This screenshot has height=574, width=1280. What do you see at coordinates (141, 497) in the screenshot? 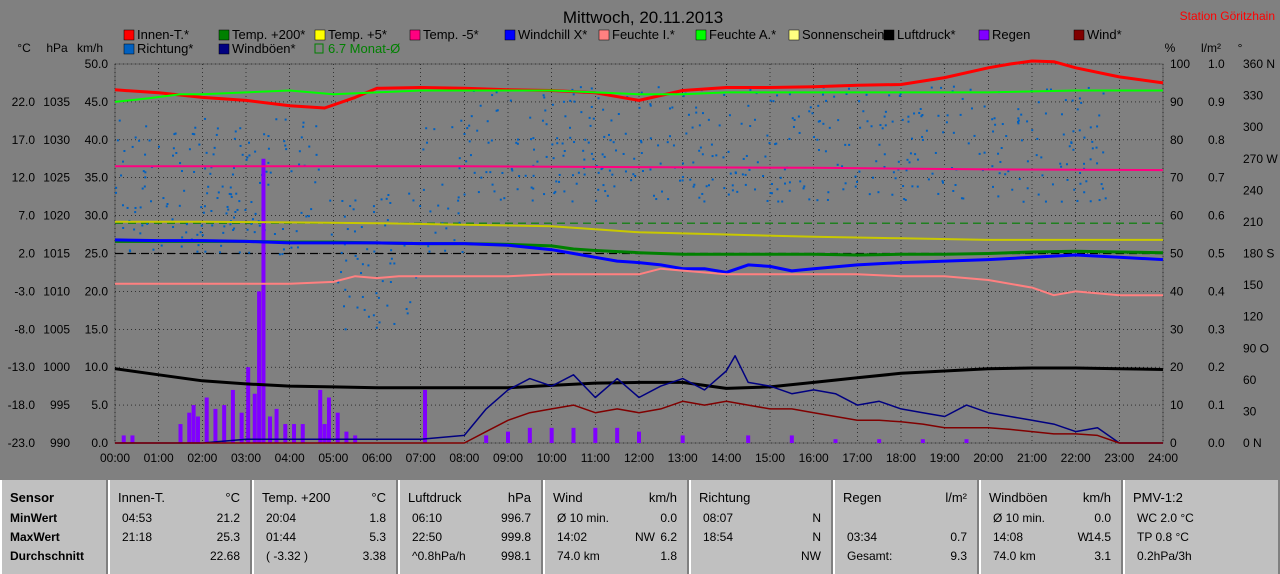
I see `stats-column-header: Innen-T.` at bounding box center [141, 497].